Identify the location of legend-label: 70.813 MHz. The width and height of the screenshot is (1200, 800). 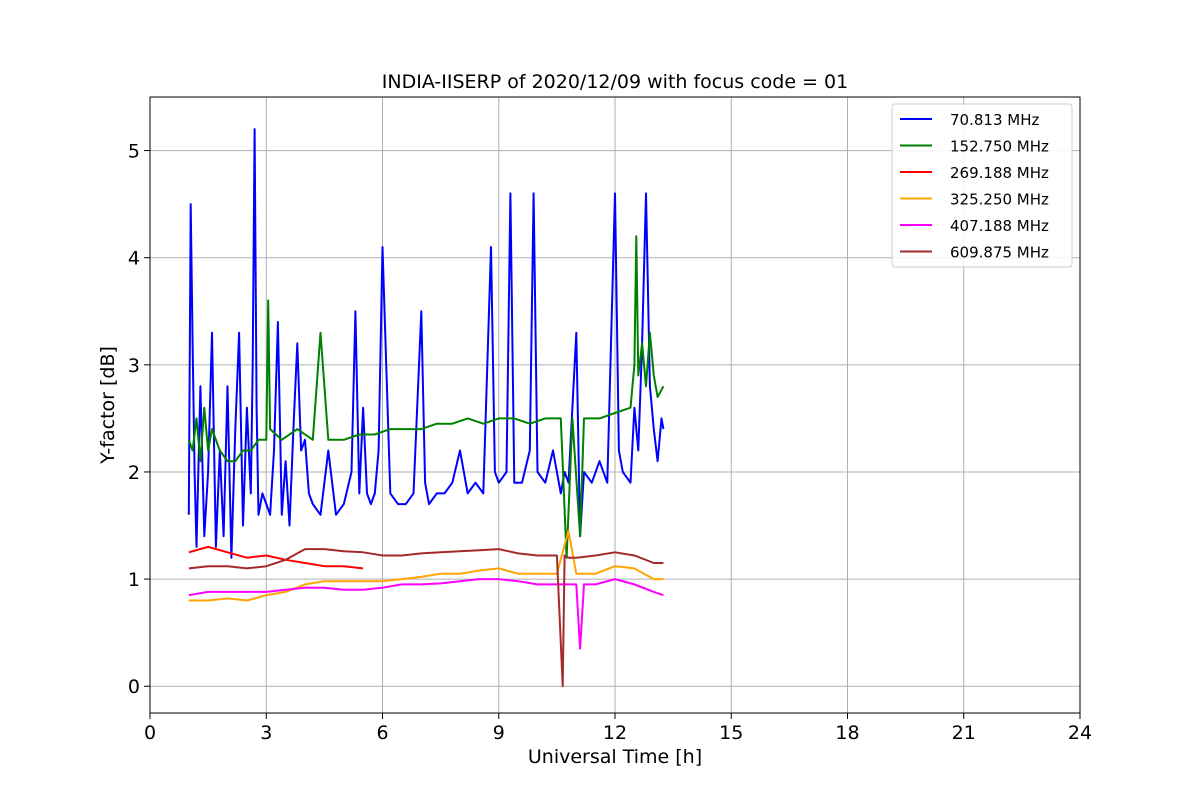
(994, 120).